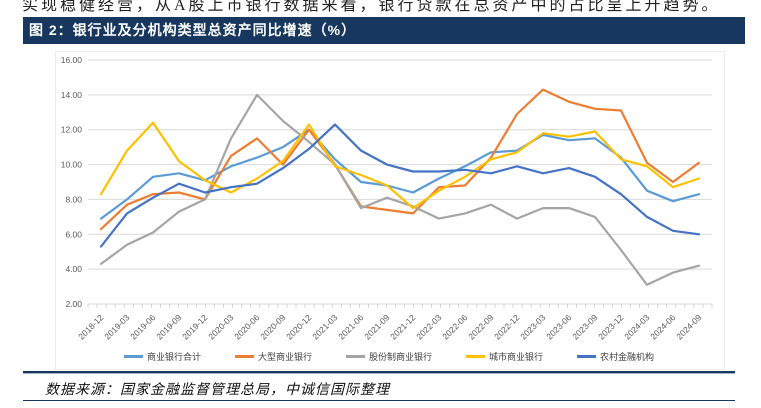  Describe the element at coordinates (72, 95) in the screenshot. I see `y-tick-label: 14.00` at that location.